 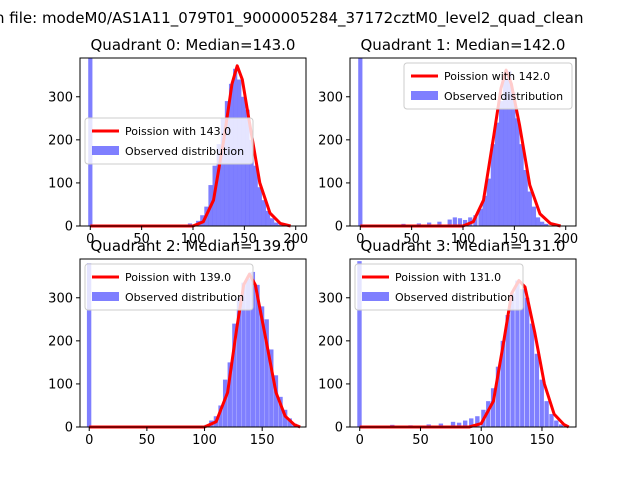 What do you see at coordinates (330, 341) in the screenshot?
I see `y-tick-label-q3-2: 200` at bounding box center [330, 341].